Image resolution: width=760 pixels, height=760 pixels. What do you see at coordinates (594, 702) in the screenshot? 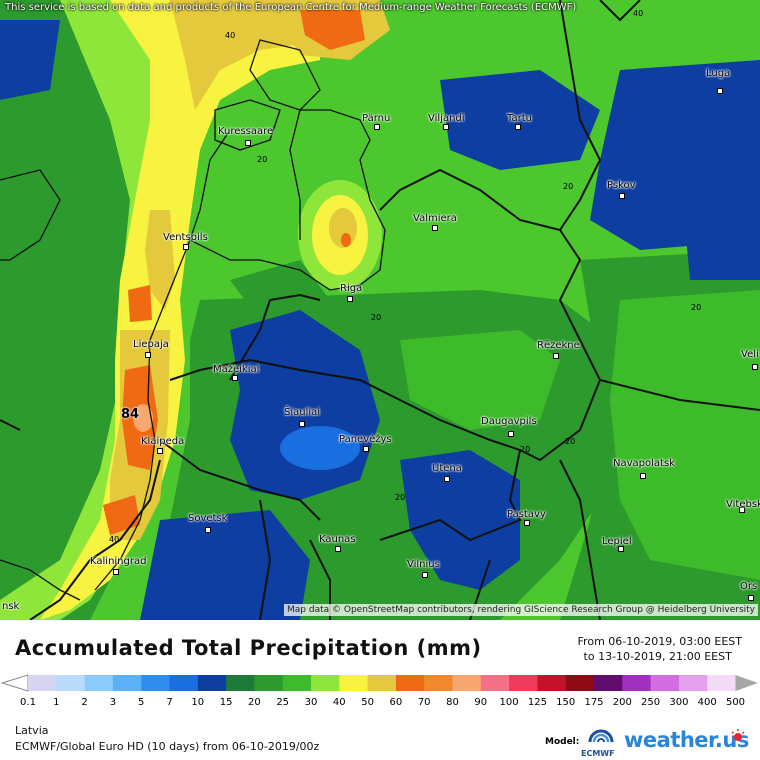
I see `legend-tick-label: 175` at bounding box center [594, 702].